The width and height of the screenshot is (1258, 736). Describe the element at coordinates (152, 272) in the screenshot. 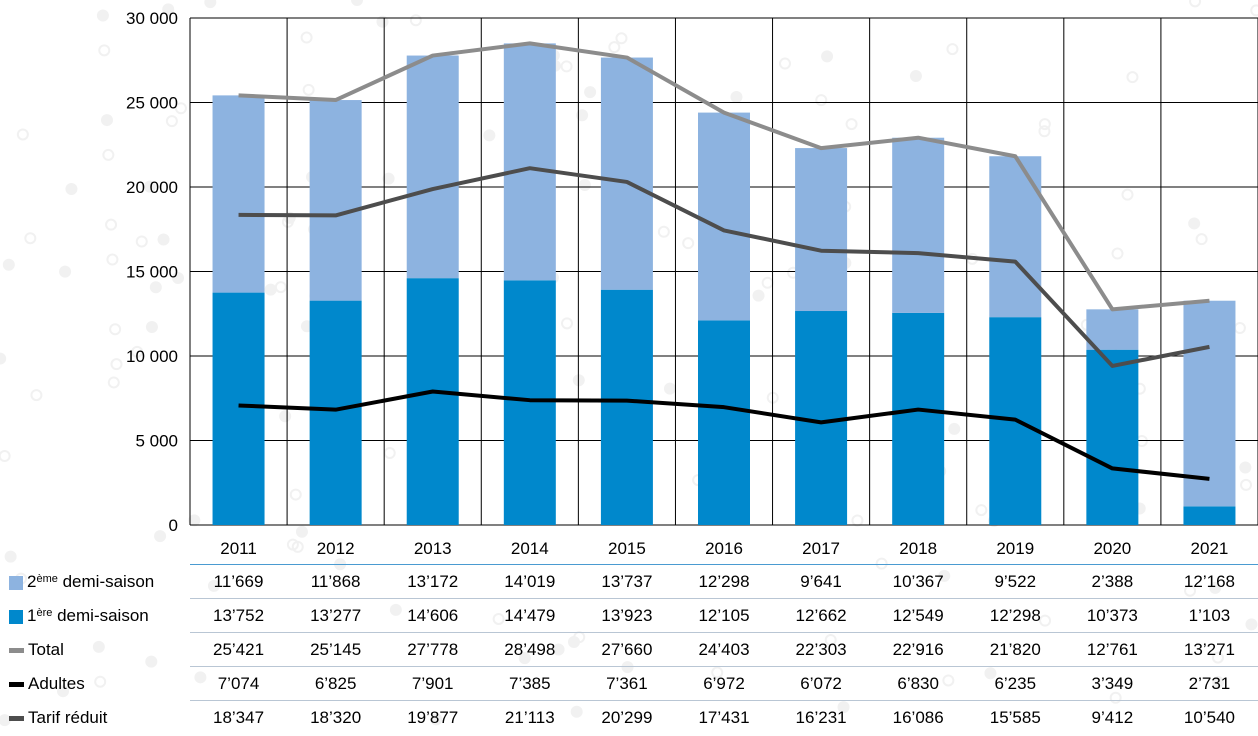

I see `y-tick-label: 15 000` at that location.